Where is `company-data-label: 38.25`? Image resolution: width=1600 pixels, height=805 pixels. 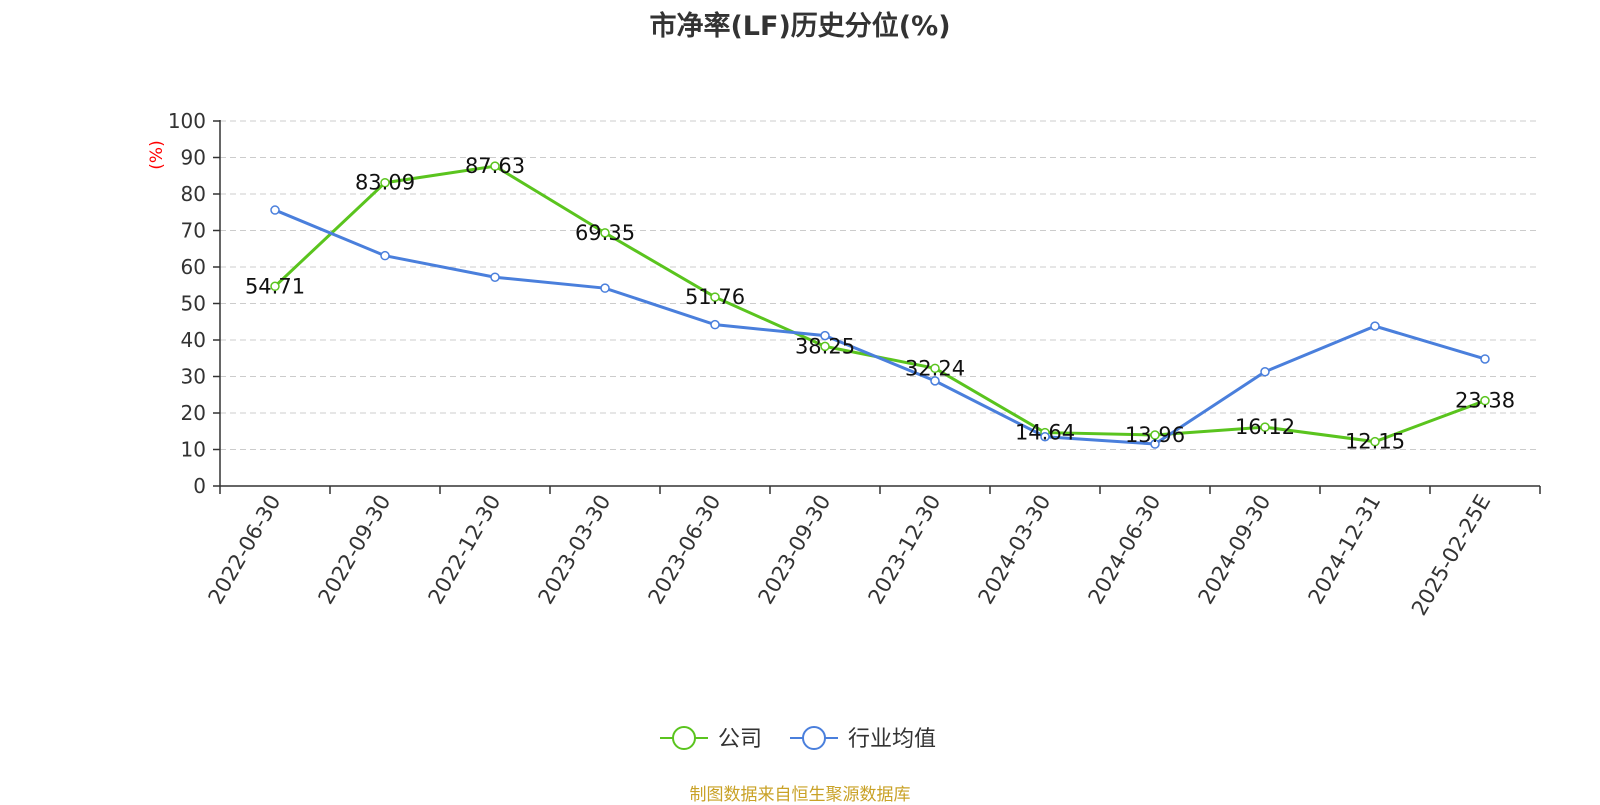
company-data-label: 38.25 is located at coordinates (825, 346).